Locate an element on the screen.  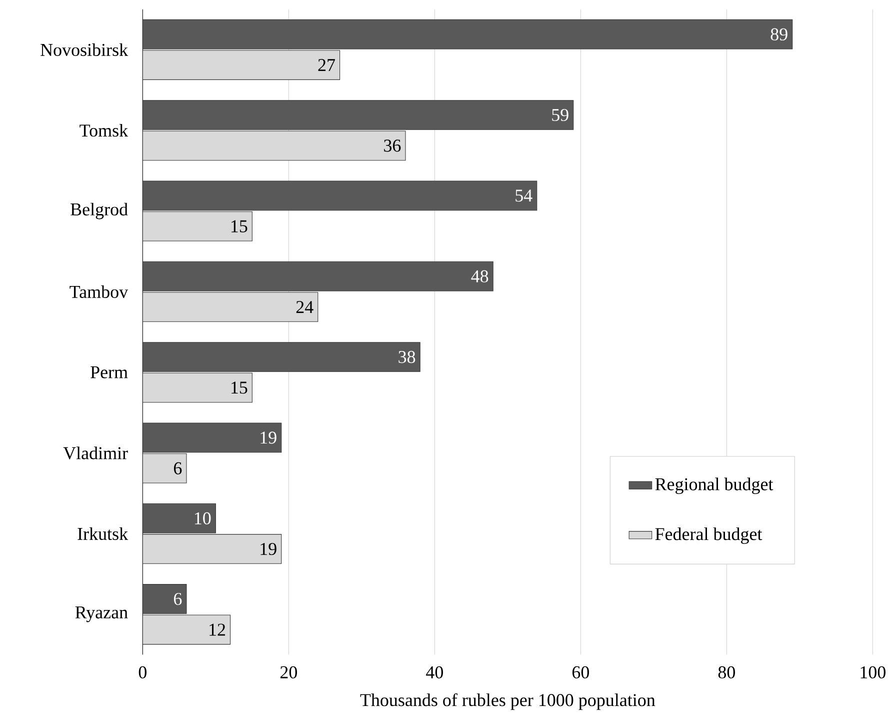
y-tick-label: Tambov is located at coordinates (99, 291).